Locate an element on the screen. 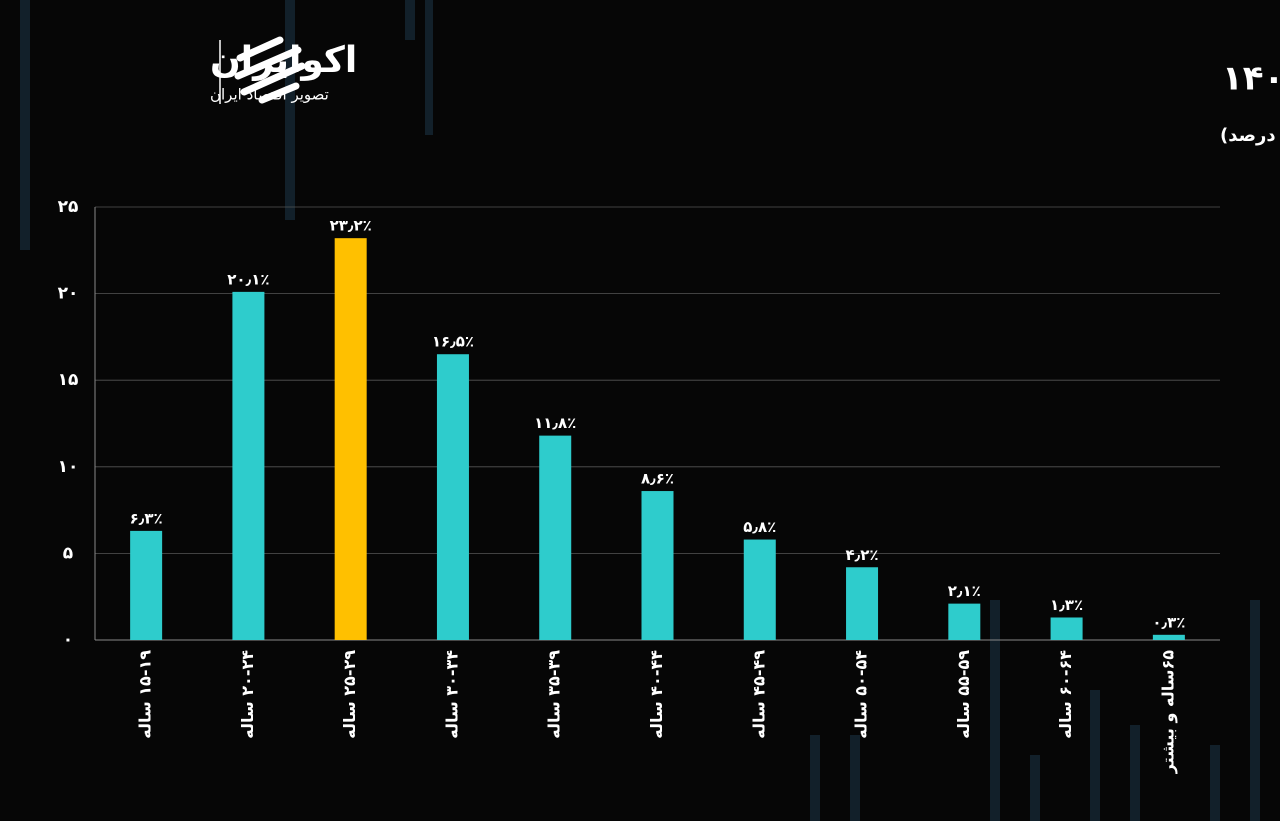 Image resolution: width=1280 pixels, height=821 pixels. x-tick-label: ۲۰-۲۴ ساله is located at coordinates (247, 694).